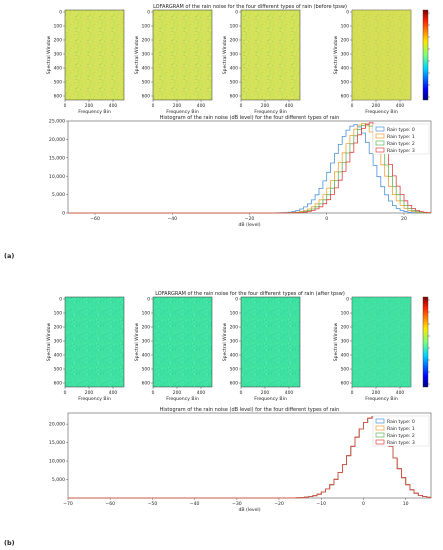 Image resolution: width=443 pixels, height=550 pixels. Describe the element at coordinates (58, 480) in the screenshot. I see `y-tick-label: 5,000` at that location.